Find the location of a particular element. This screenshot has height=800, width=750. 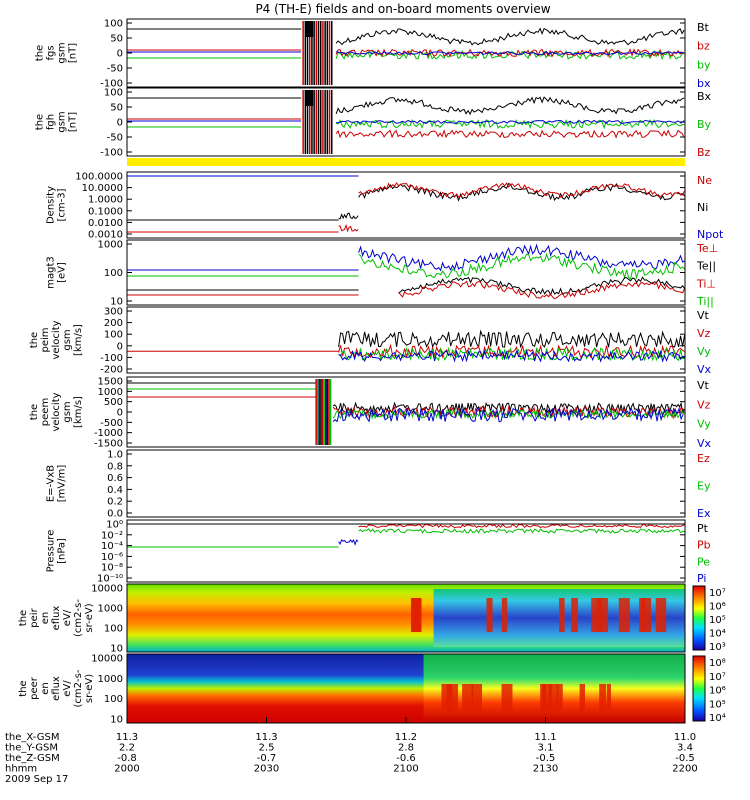

legend-entry: Bx is located at coordinates (704, 96).